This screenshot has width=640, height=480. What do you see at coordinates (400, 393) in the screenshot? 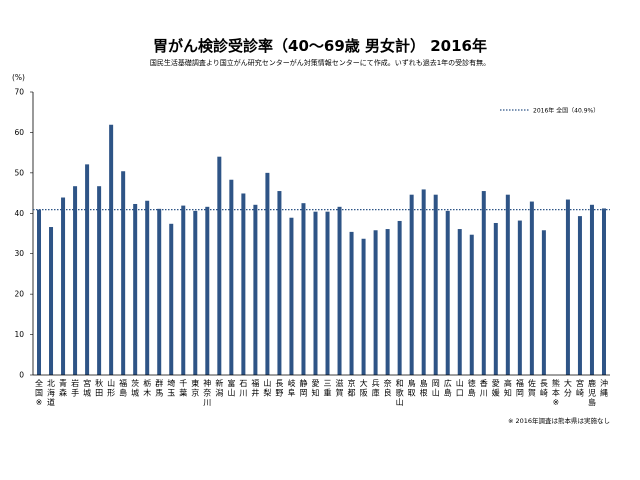
I see `category-label: 和歌山` at bounding box center [400, 393].